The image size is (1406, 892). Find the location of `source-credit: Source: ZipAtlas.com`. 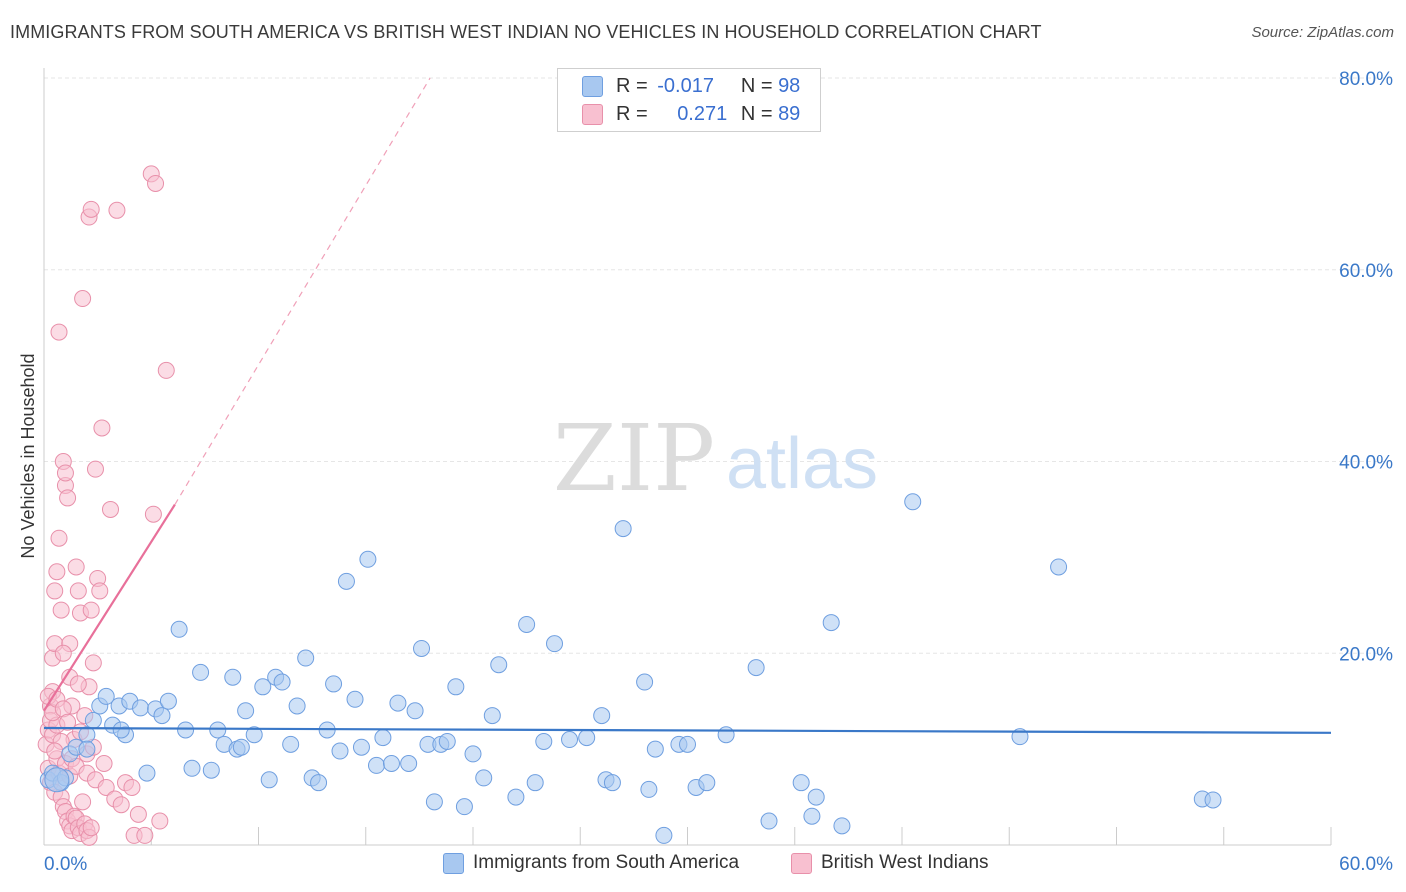

source-credit: Source: ZipAtlas.com is located at coordinates (1322, 32).